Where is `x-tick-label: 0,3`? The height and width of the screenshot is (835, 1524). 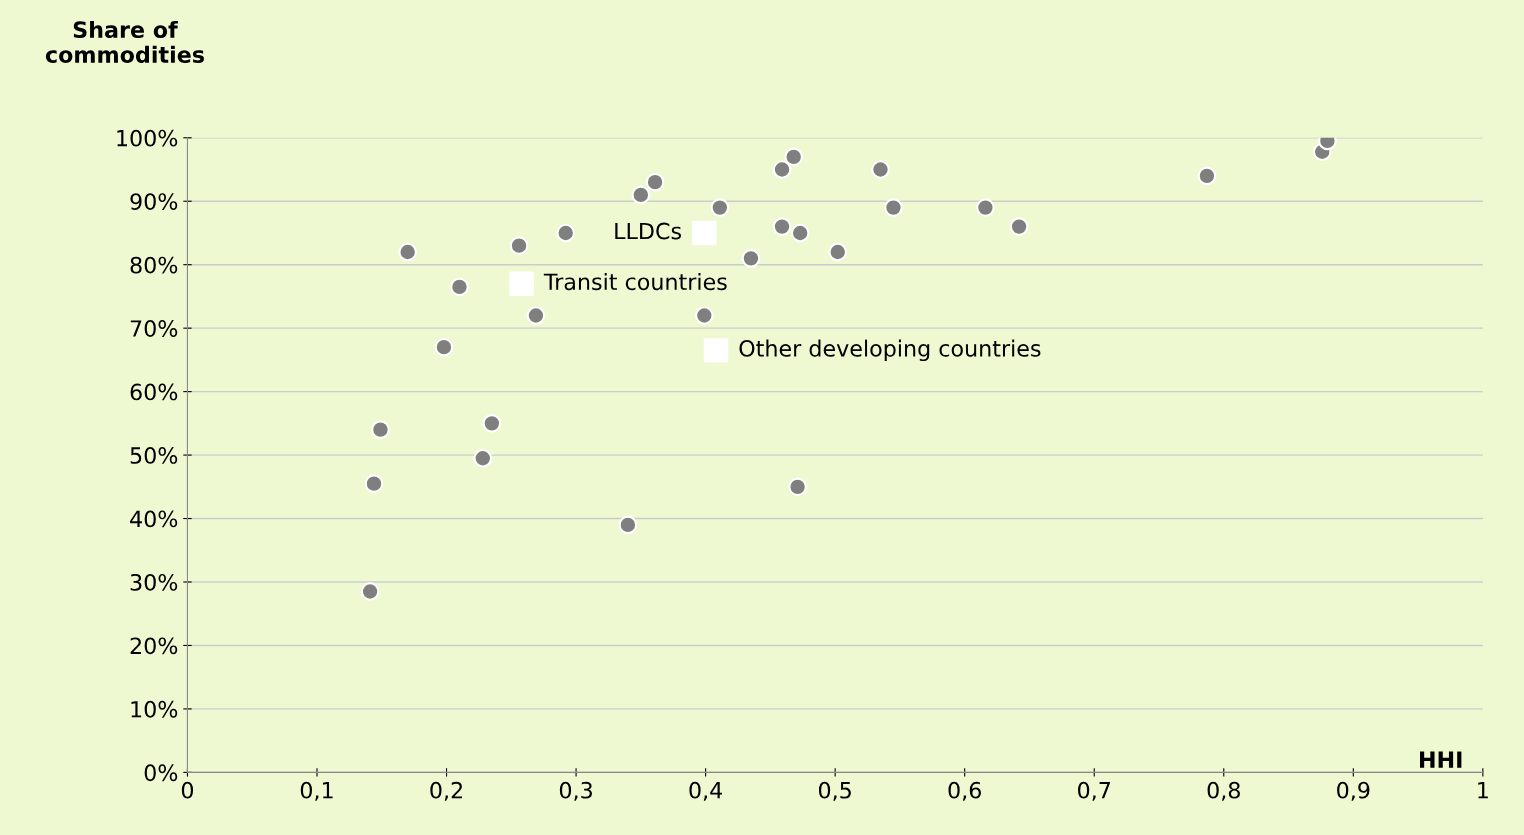 x-tick-label: 0,3 is located at coordinates (575, 791).